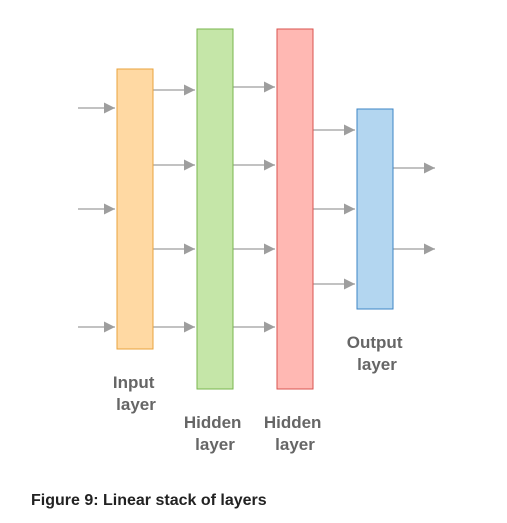  I want to click on hidden-layer-2-box, so click(295, 209).